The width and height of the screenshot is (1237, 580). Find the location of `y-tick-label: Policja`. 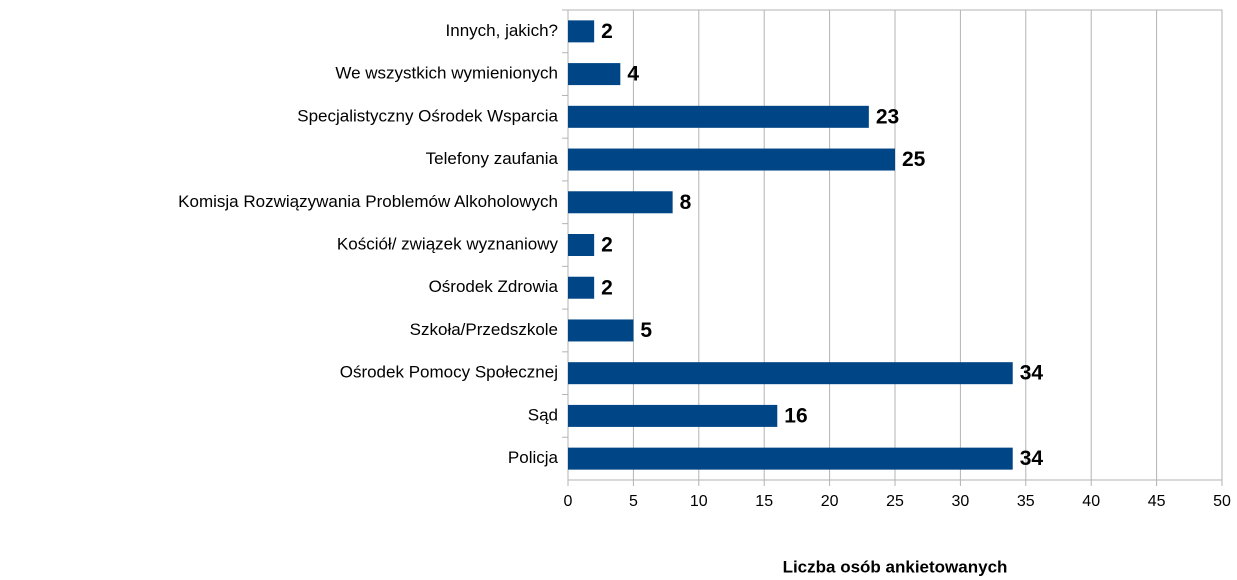

y-tick-label: Policja is located at coordinates (533, 457).